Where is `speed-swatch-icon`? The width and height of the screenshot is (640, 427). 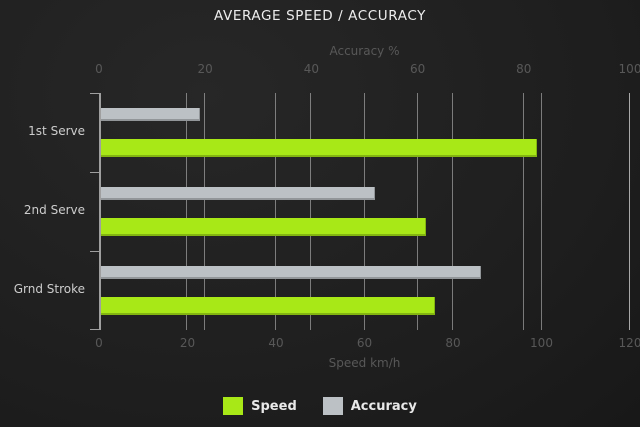
speed-swatch-icon is located at coordinates (233, 406).